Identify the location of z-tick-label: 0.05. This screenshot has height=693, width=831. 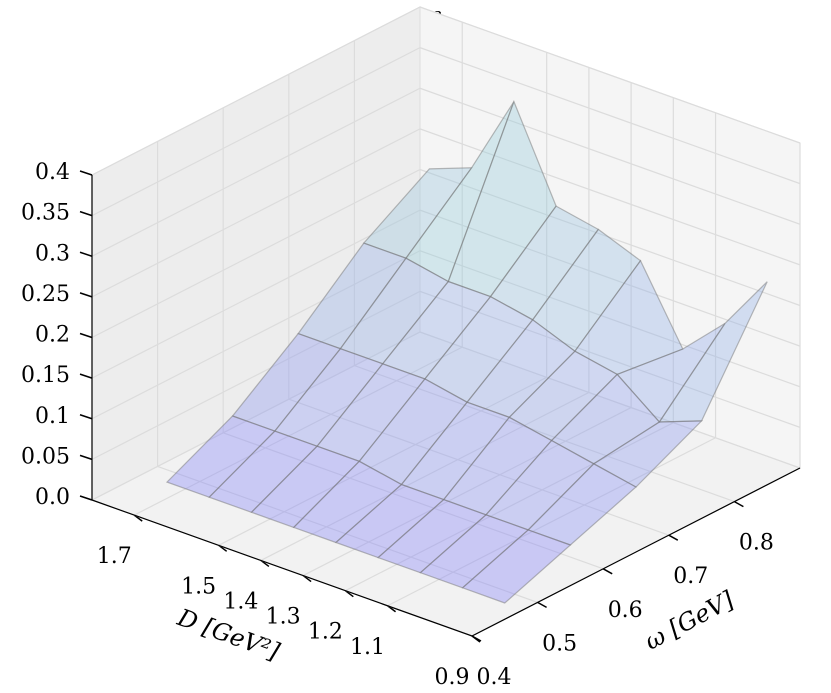
(45, 456).